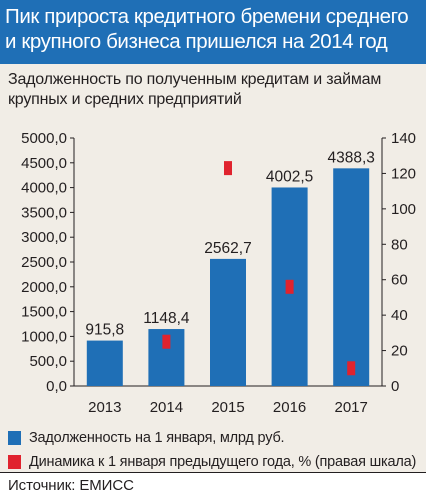 This screenshot has width=426, height=500. Describe the element at coordinates (228, 168) in the screenshot. I see `marker-2015` at that location.